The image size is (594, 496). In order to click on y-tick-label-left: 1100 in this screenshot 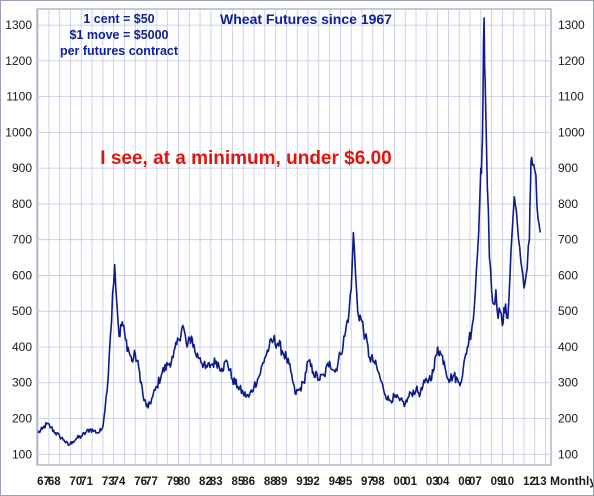, I will do `click(19, 97)`.